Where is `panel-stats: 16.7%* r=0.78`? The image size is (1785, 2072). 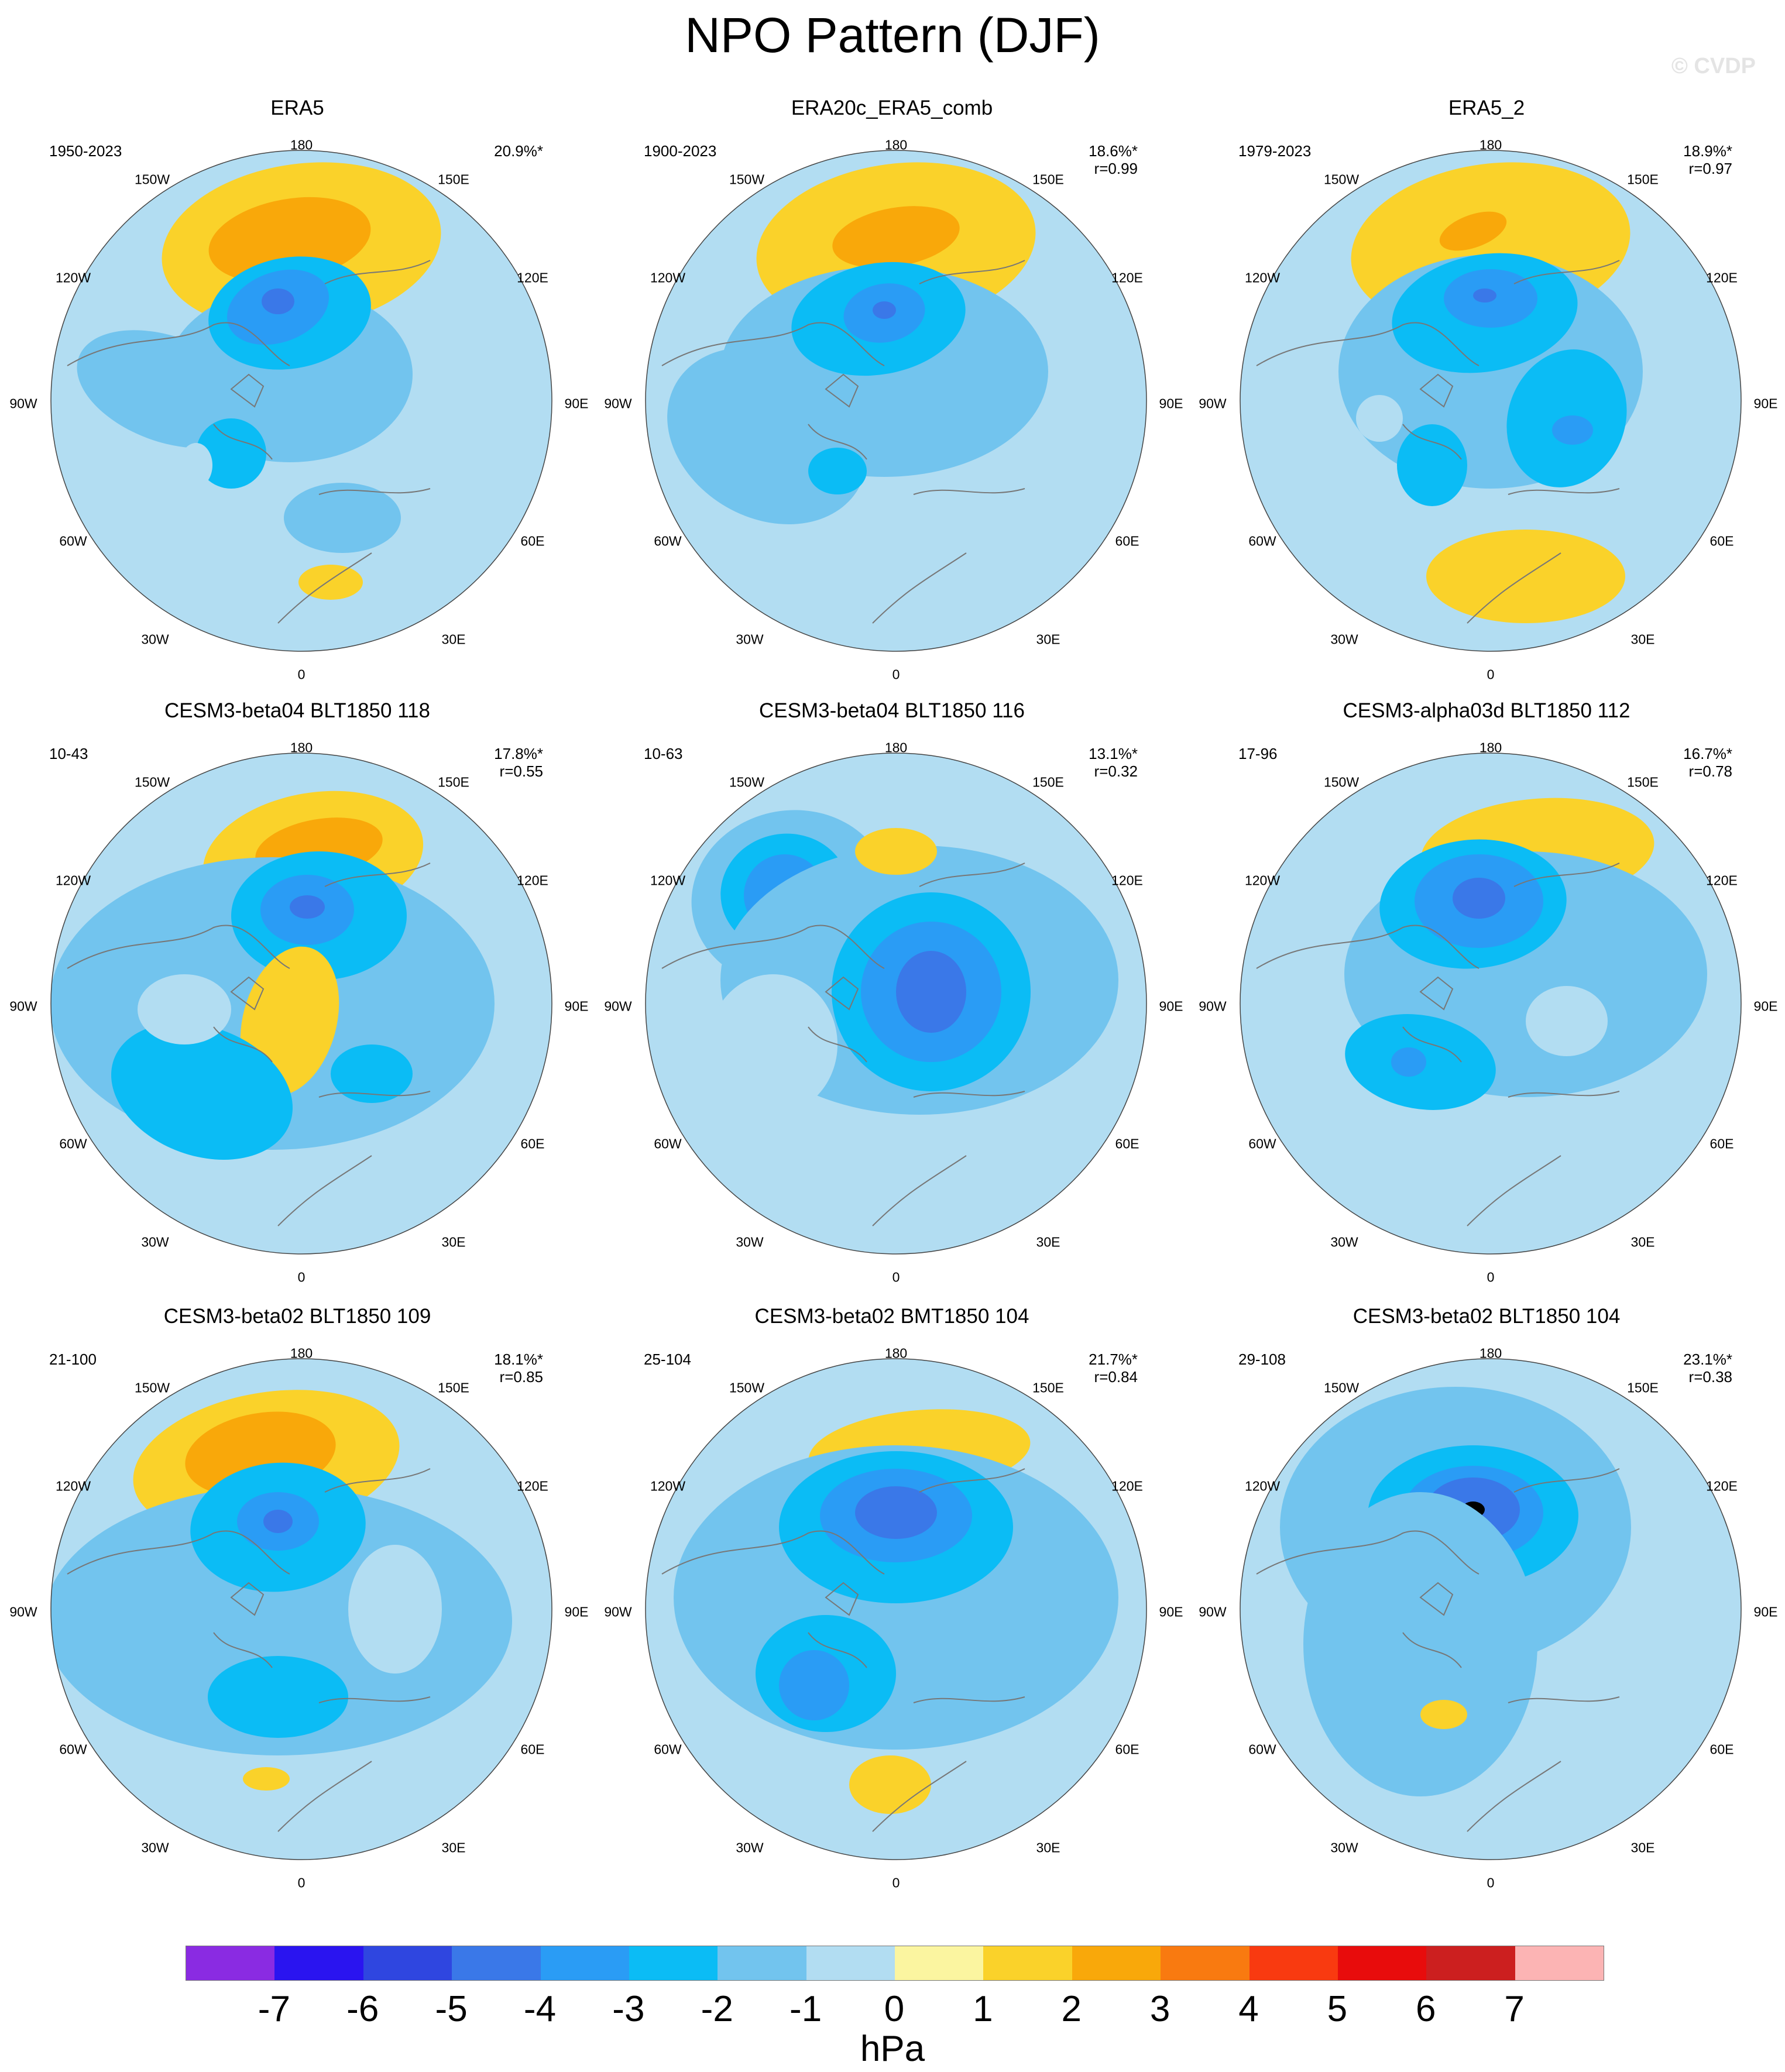
panel-stats: 16.7%* r=0.78 is located at coordinates (1707, 762).